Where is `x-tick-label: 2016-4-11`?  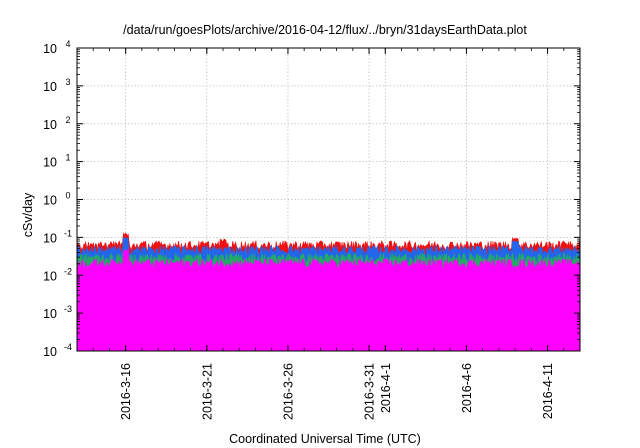
x-tick-label: 2016-4-11 is located at coordinates (548, 391).